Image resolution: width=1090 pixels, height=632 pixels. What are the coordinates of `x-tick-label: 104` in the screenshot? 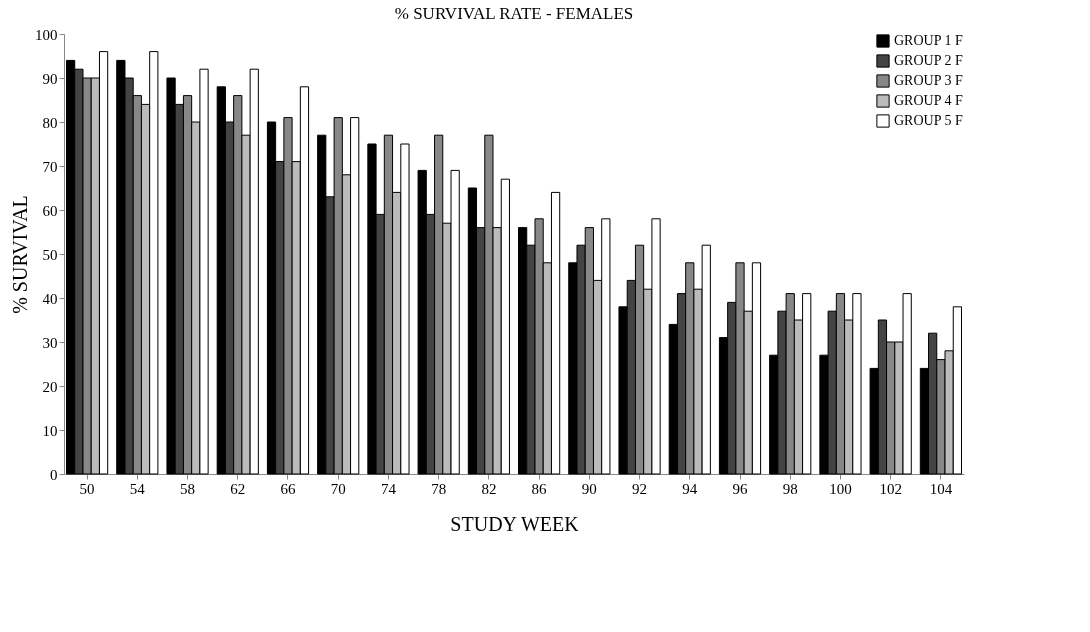 It's located at (941, 488).